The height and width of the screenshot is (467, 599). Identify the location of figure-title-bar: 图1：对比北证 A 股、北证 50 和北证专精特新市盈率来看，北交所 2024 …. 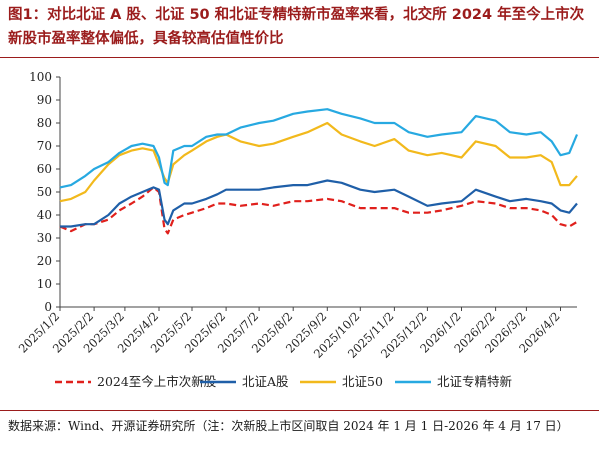
(299, 29).